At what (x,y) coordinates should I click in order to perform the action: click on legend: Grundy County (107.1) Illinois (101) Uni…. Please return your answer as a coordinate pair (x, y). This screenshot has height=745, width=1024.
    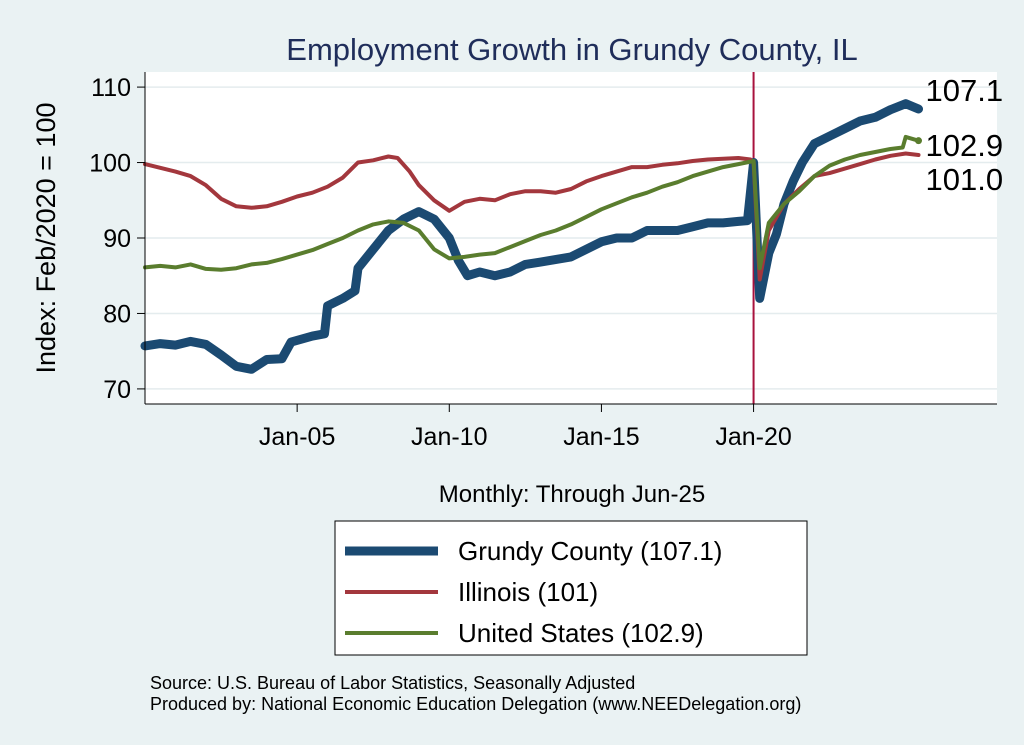
    Looking at the image, I should click on (571, 588).